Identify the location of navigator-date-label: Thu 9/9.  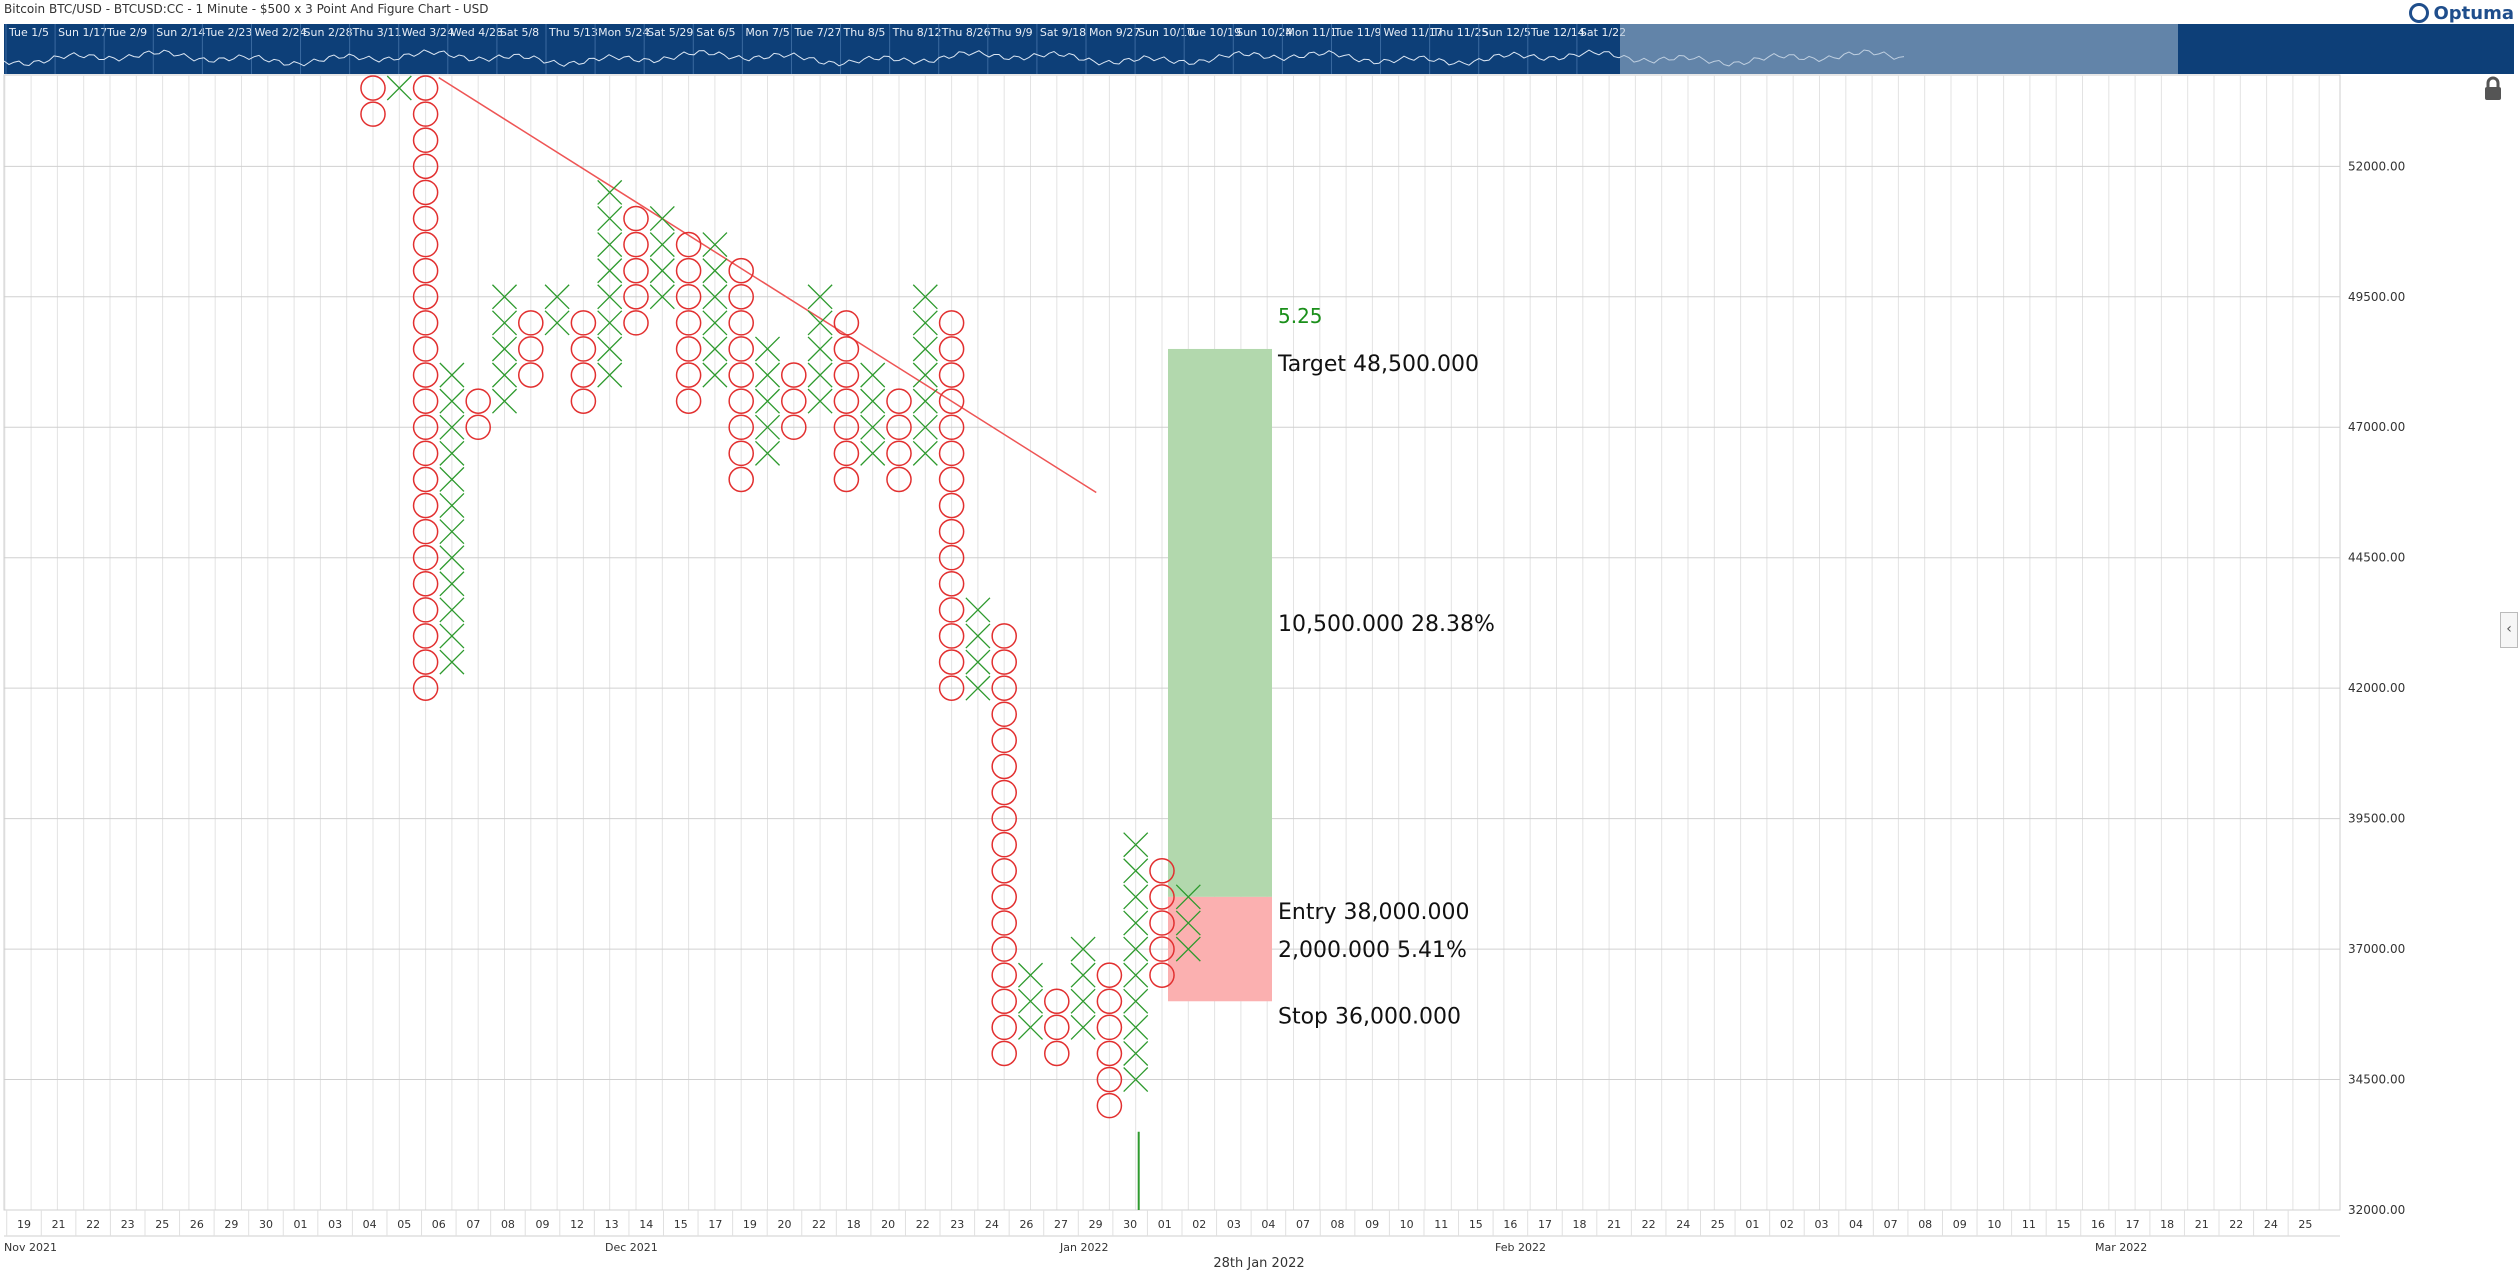
(1011, 32).